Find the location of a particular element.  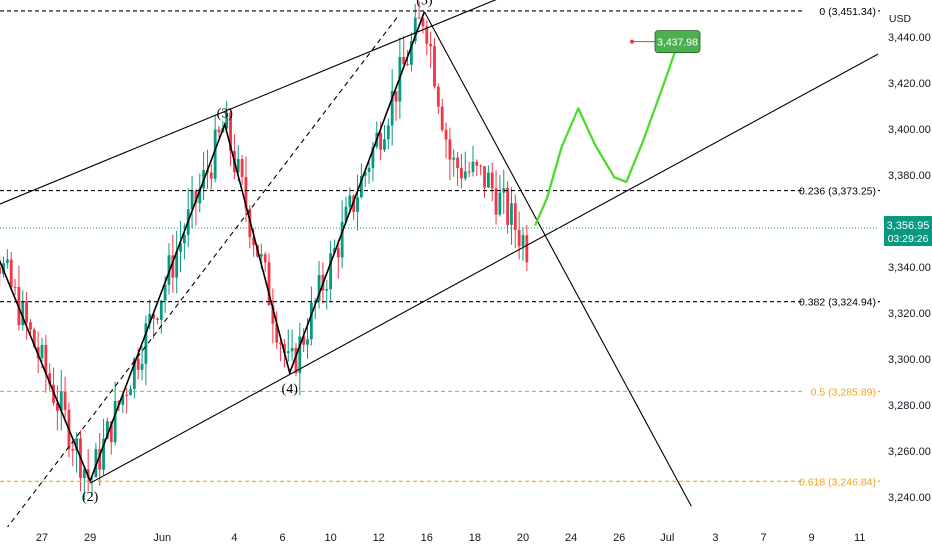

y-tick-label: 3,240.00 is located at coordinates (909, 498).